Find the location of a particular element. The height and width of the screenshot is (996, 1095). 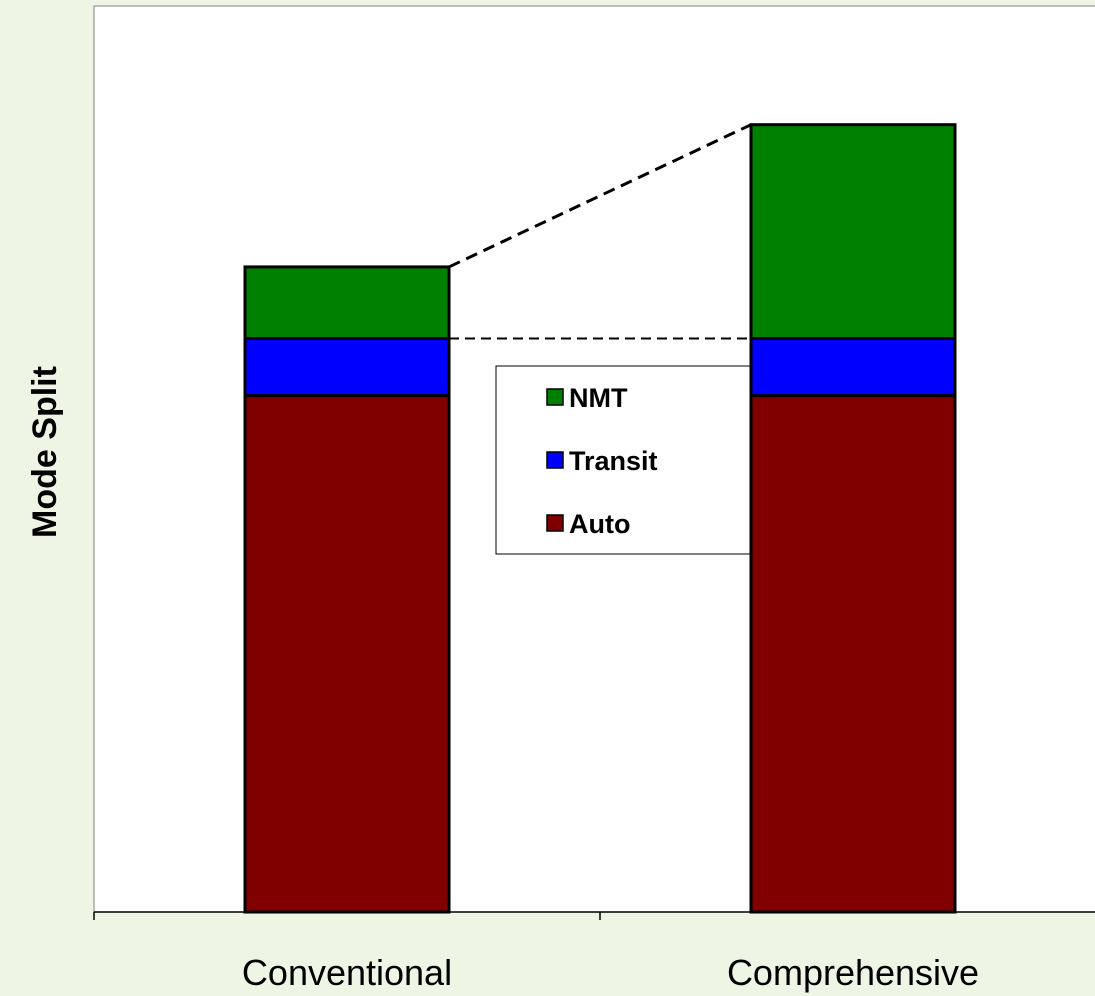

bar-transit-comprehensive is located at coordinates (853, 367).